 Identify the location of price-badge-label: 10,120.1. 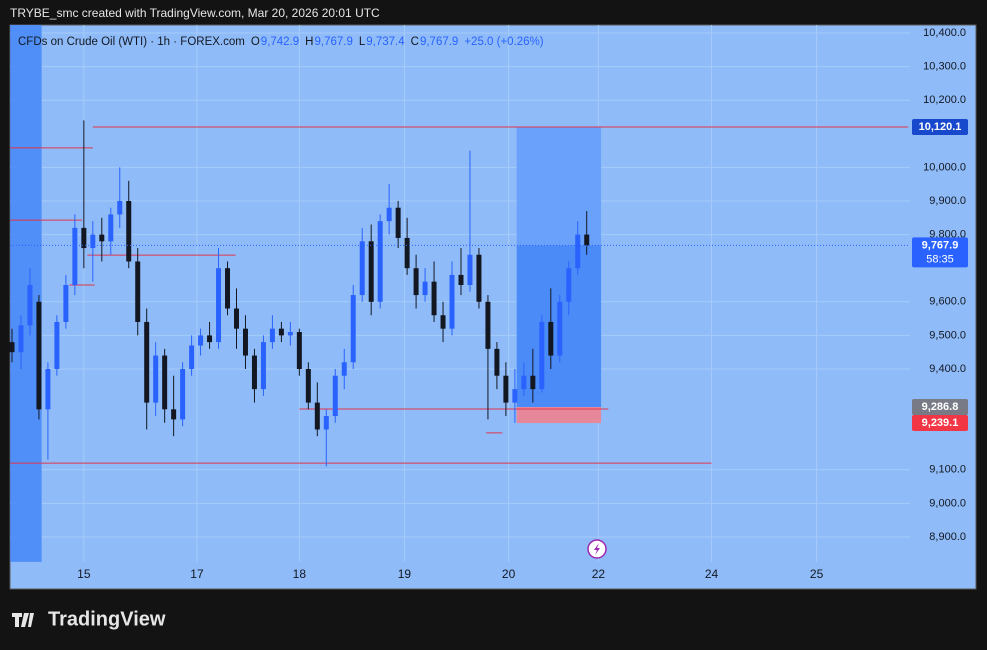
(940, 127).